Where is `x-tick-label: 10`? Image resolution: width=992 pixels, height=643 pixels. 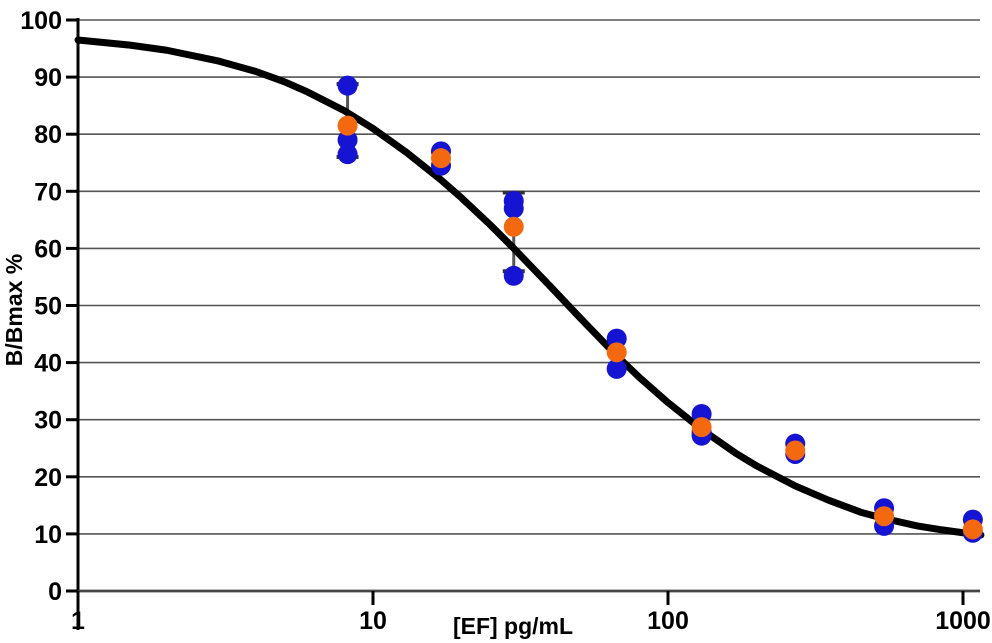 x-tick-label: 10 is located at coordinates (373, 621).